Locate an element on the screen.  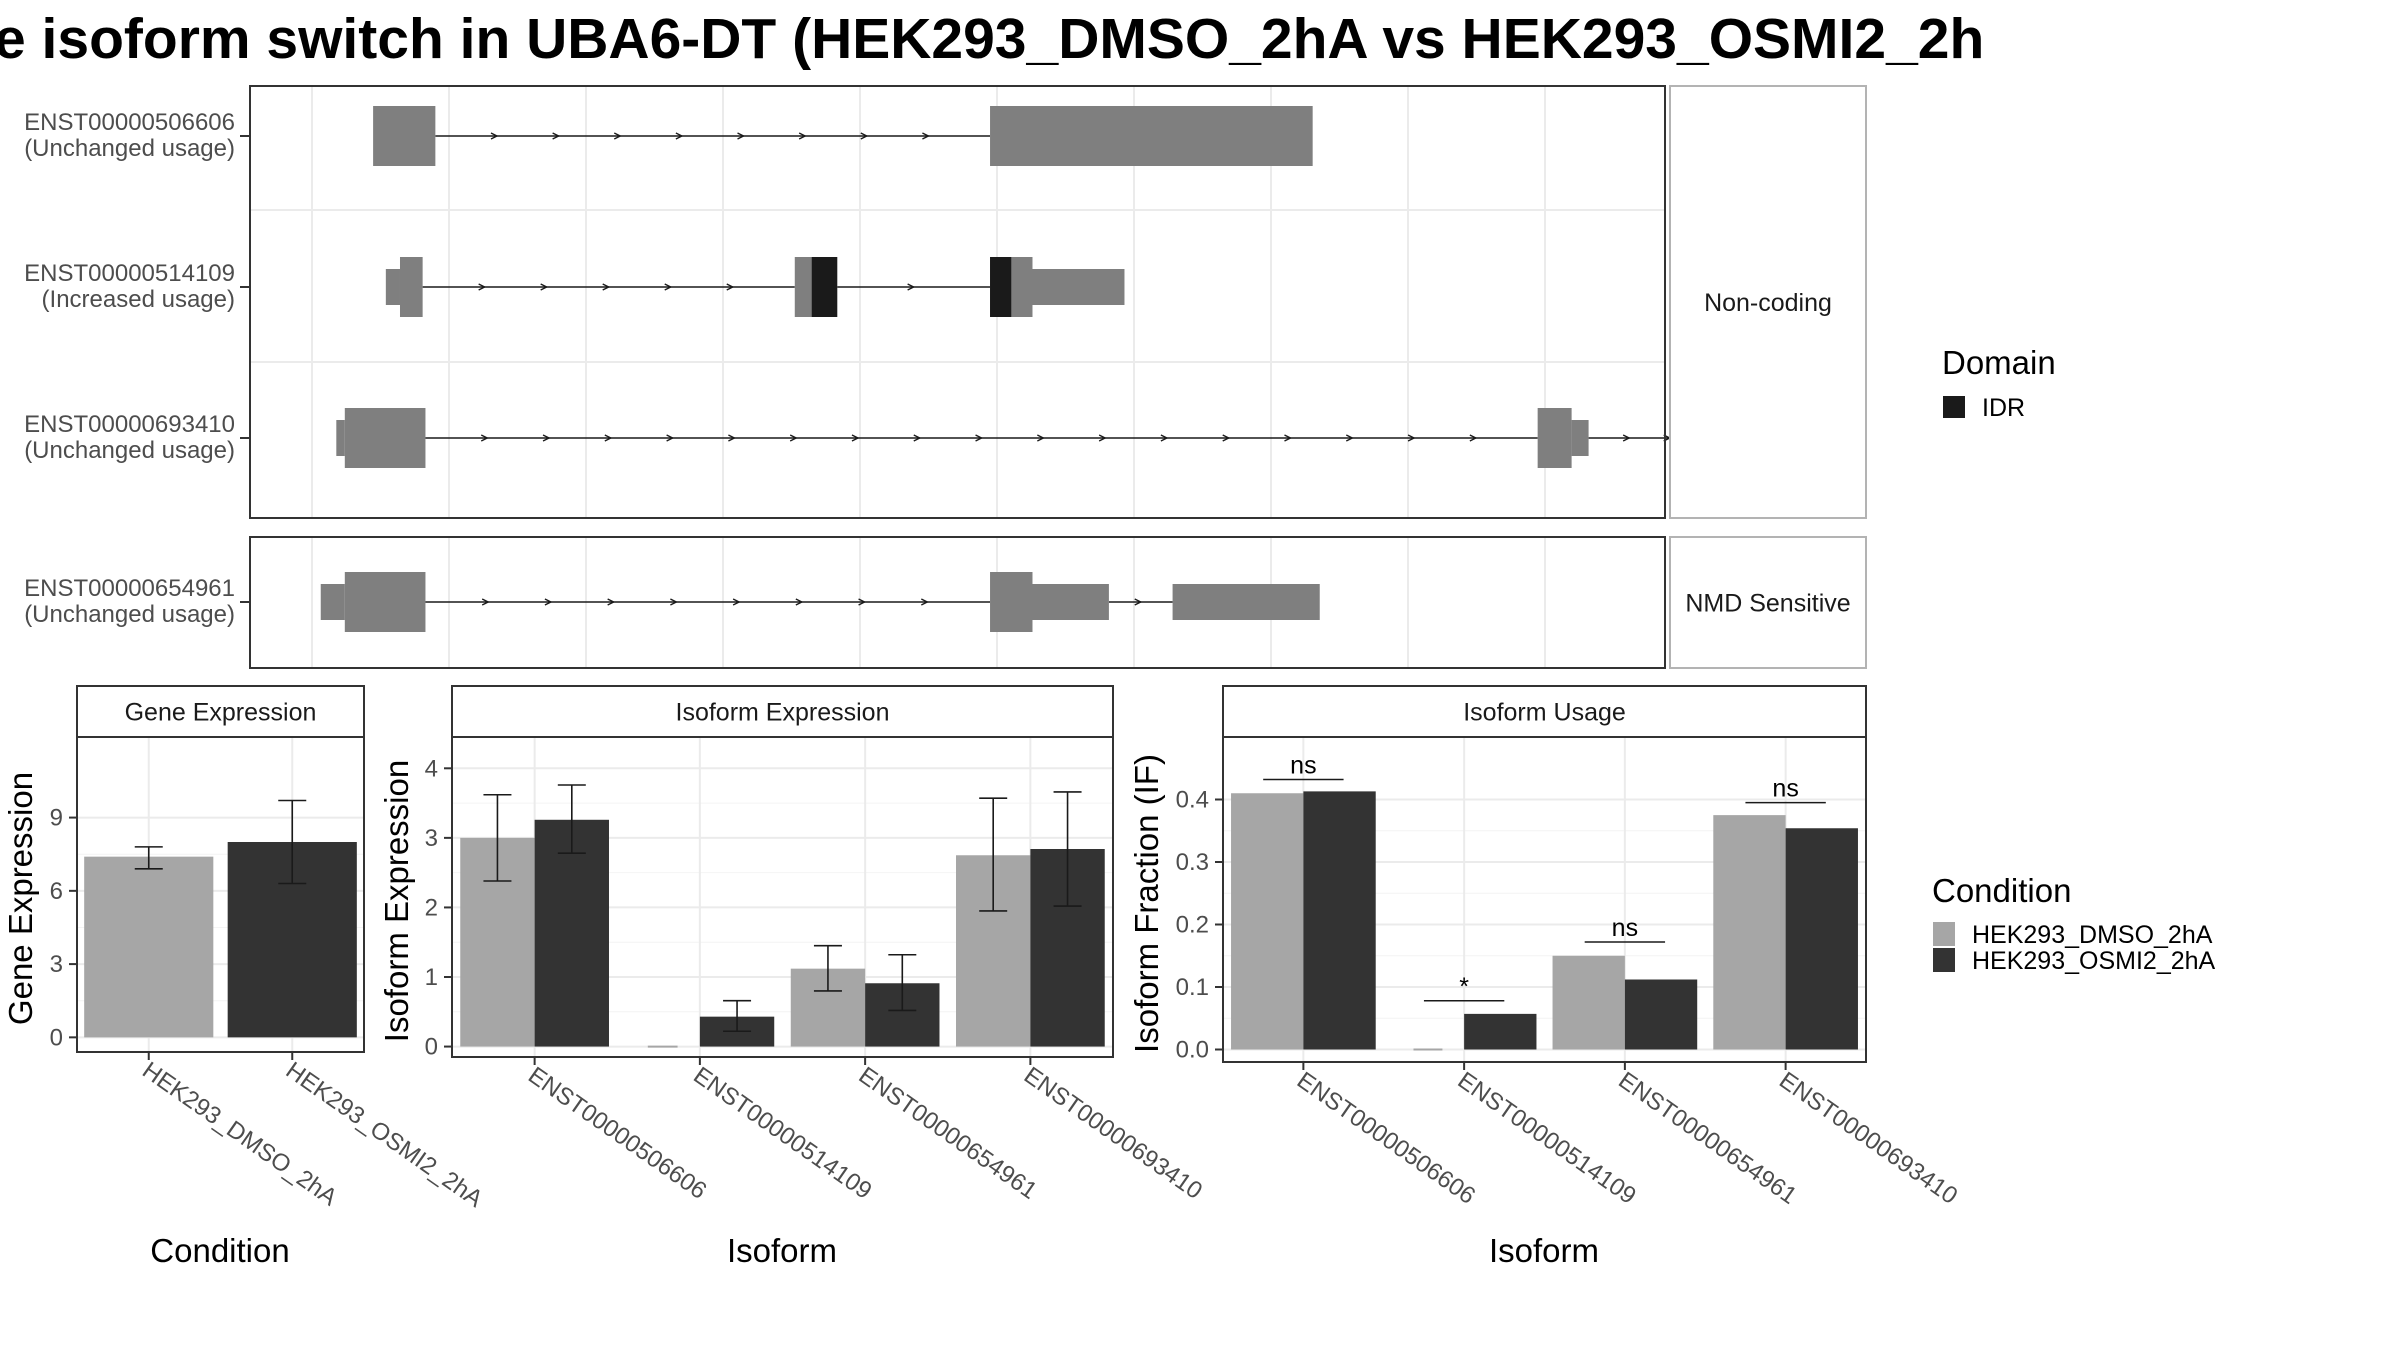
domain-legend-title: Domain is located at coordinates (1999, 362).